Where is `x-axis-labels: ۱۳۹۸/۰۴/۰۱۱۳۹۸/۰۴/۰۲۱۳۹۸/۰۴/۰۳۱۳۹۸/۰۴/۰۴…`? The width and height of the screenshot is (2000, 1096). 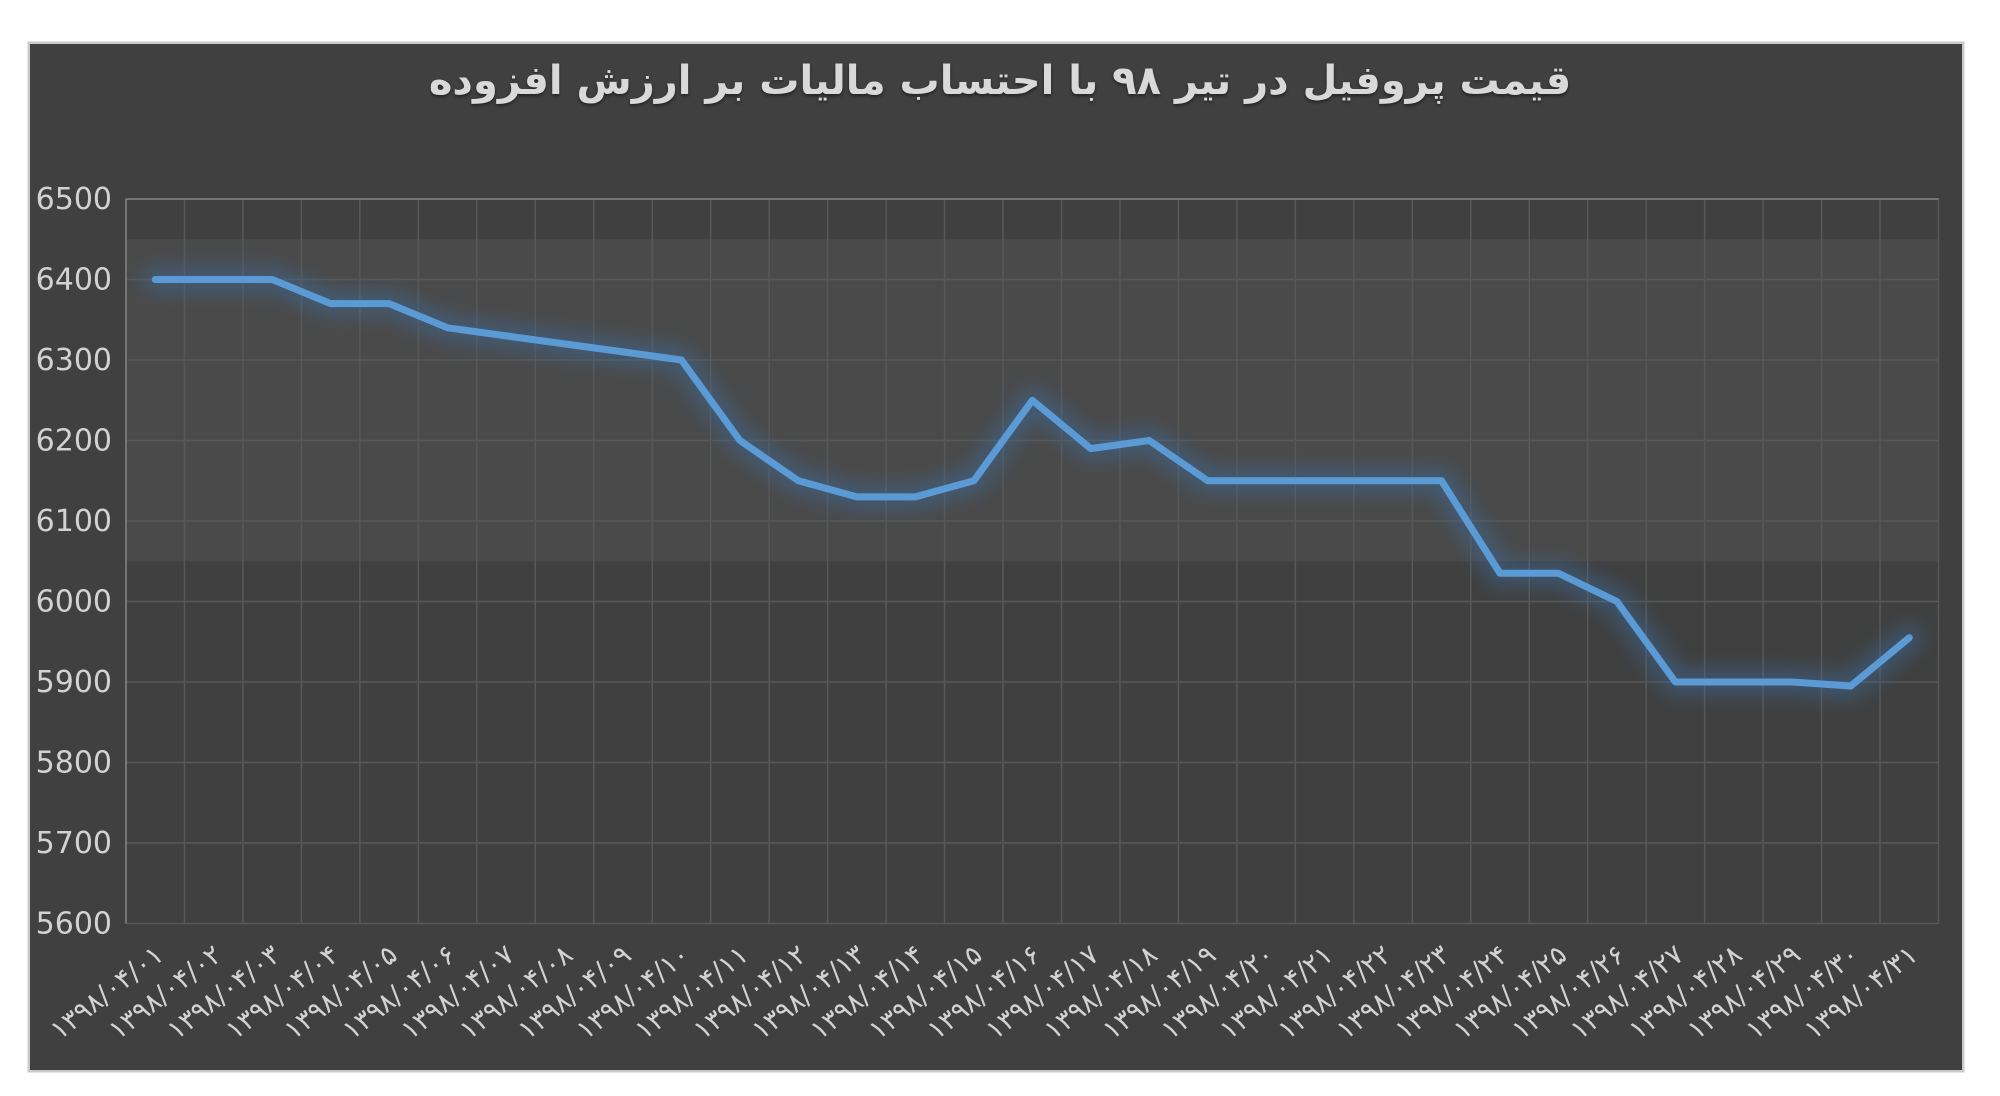 x-axis-labels: ۱۳۹۸/۰۴/۰۱۱۳۹۸/۰۴/۰۲۱۳۹۸/۰۴/۰۳۱۳۹۸/۰۴/۰۴… is located at coordinates (984, 992).